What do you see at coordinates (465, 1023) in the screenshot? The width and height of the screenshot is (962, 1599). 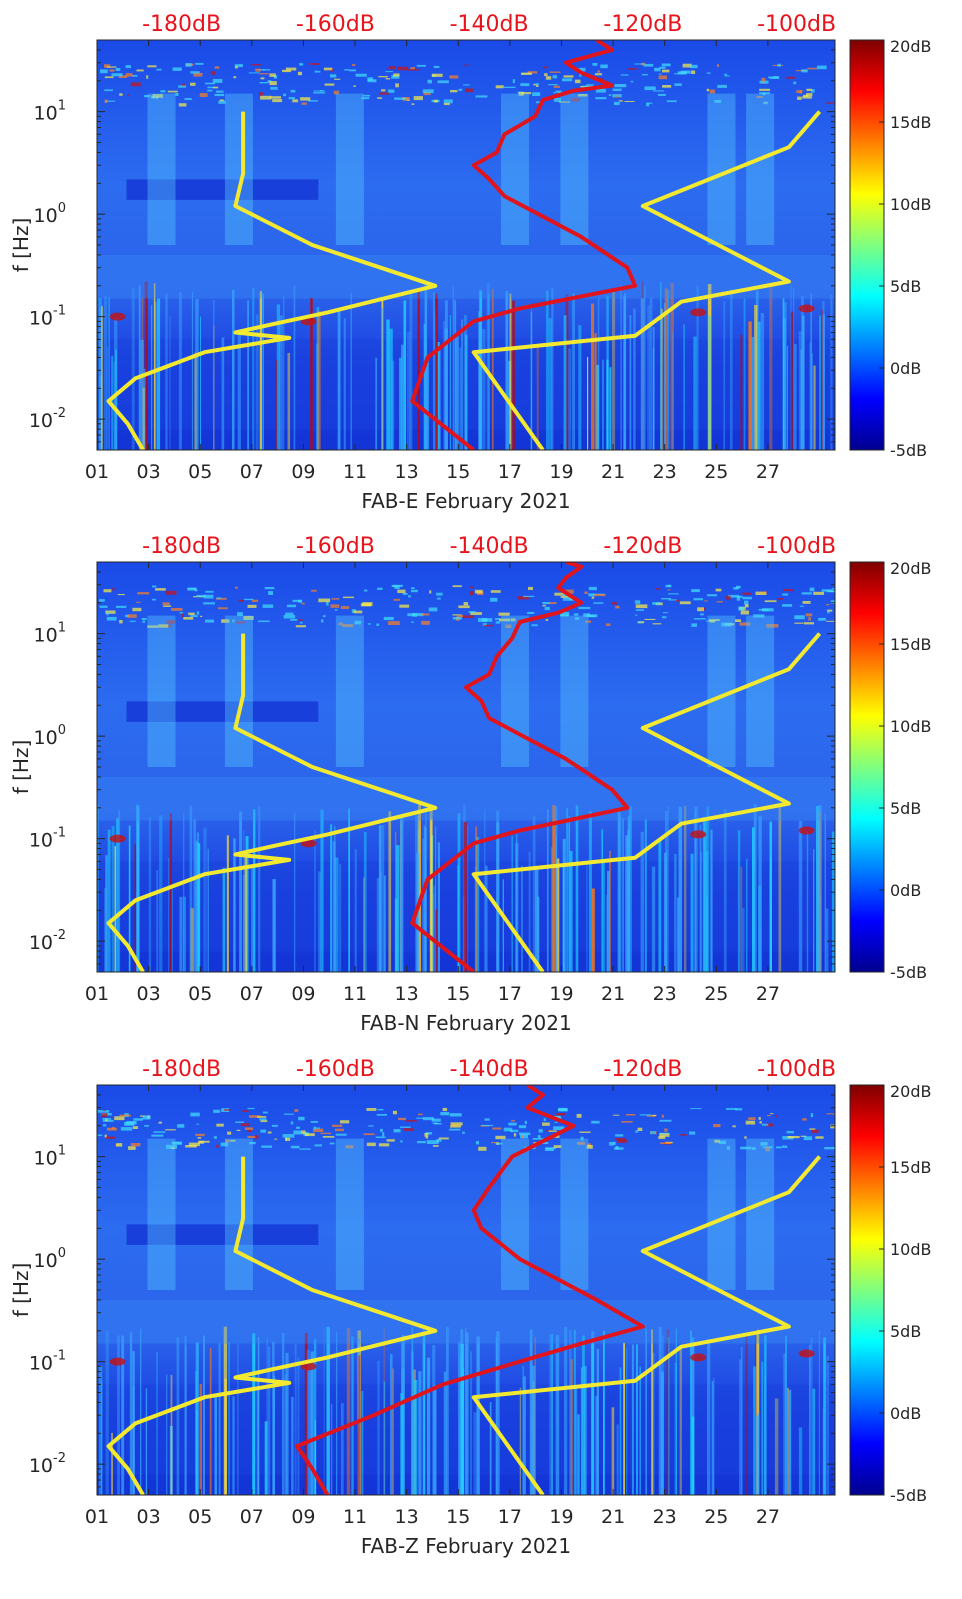 I see `x-axis-label: FAB-N February 2021` at bounding box center [465, 1023].